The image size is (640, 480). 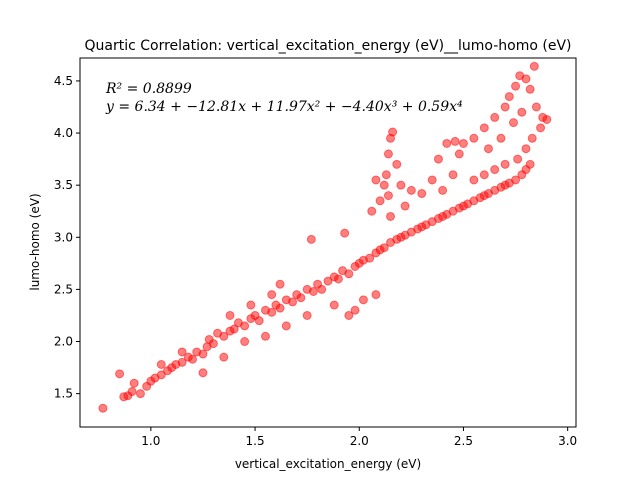 I want to click on x-tick-label: 2.5, so click(x=463, y=441).